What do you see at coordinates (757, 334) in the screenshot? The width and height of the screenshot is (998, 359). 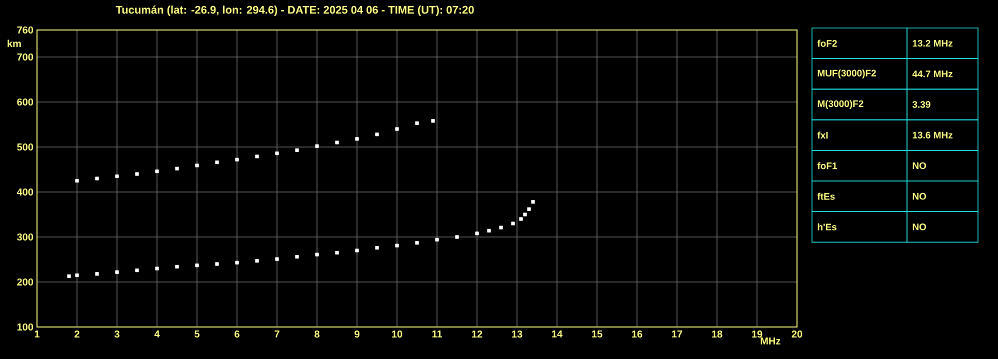 I see `x-tick-label: 19` at bounding box center [757, 334].